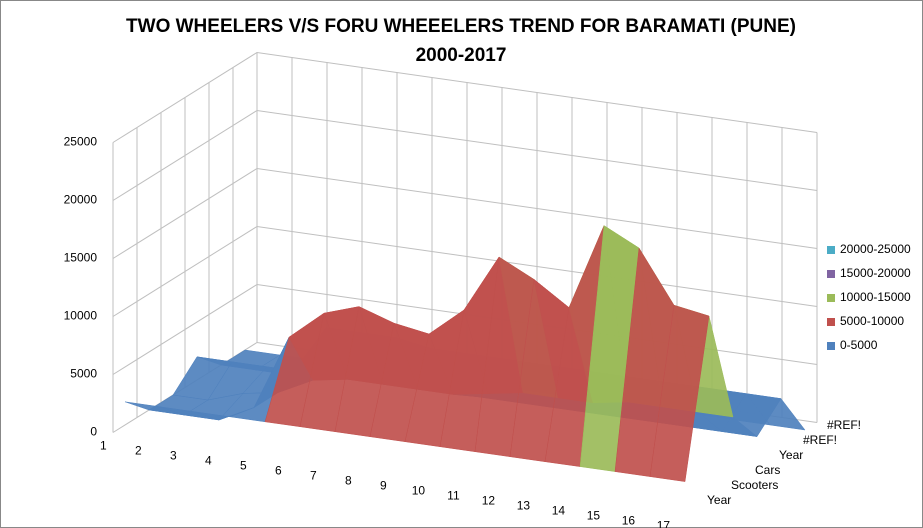  What do you see at coordinates (559, 511) in the screenshot?
I see `x-tick-label: 14` at bounding box center [559, 511].